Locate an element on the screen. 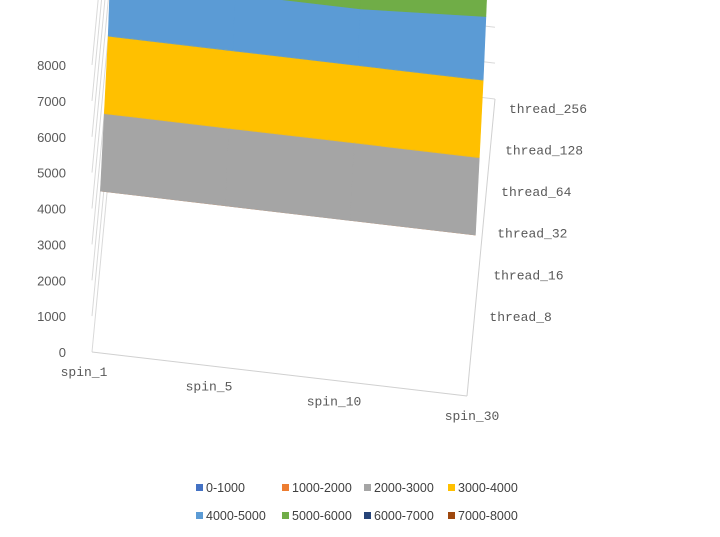  legend-label: 1000-2000 is located at coordinates (322, 488).